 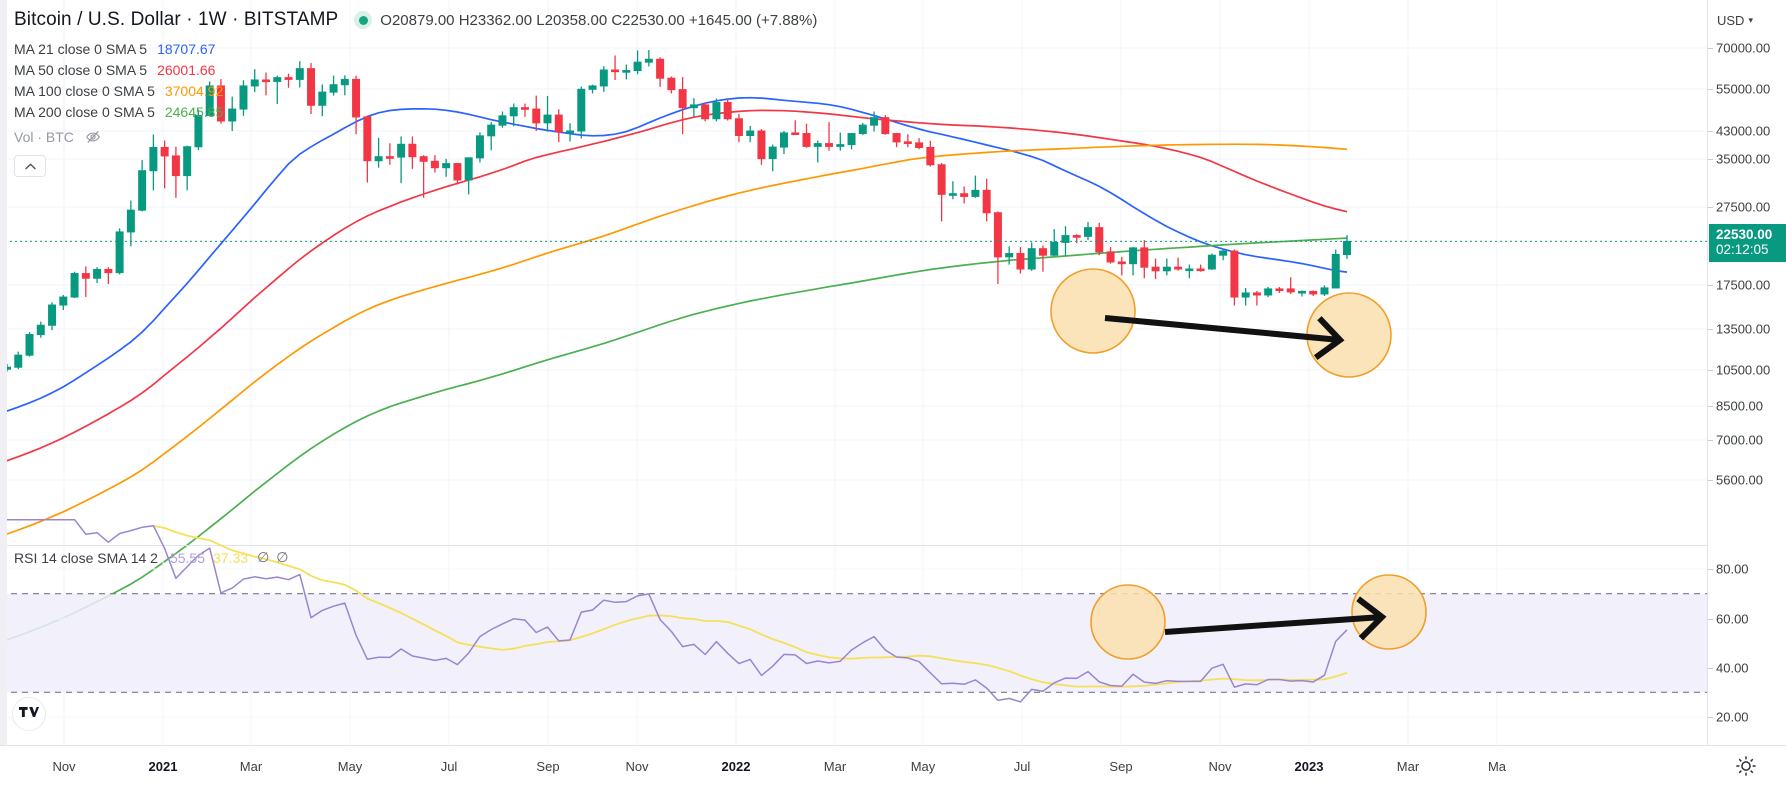 What do you see at coordinates (84, 90) in the screenshot?
I see `legend-label: MA 100 close 0 SMA 5` at bounding box center [84, 90].